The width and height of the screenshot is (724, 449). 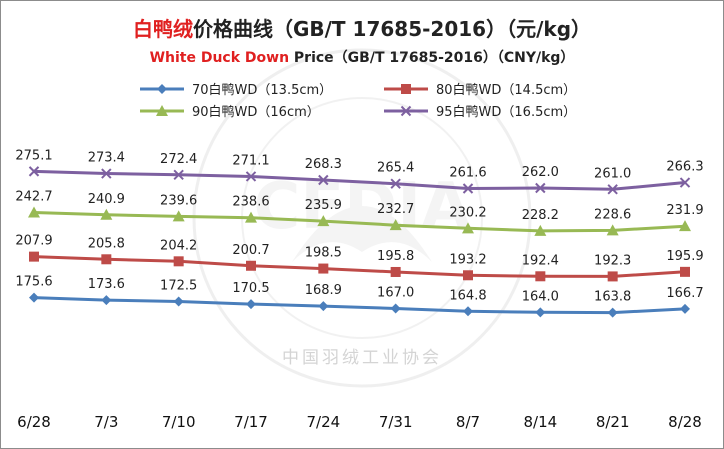 What do you see at coordinates (395, 168) in the screenshot?
I see `data-label: 265.4` at bounding box center [395, 168].